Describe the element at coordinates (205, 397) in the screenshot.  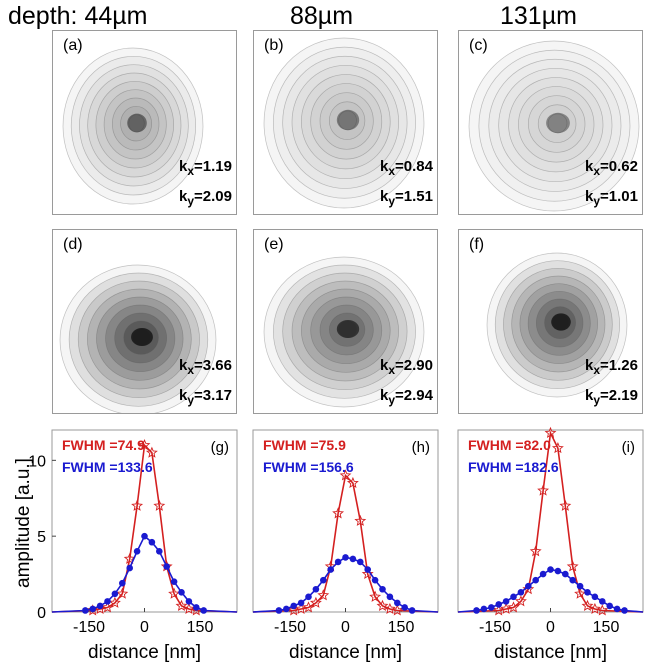
I see `ky-value: ky=3.17` at that location.